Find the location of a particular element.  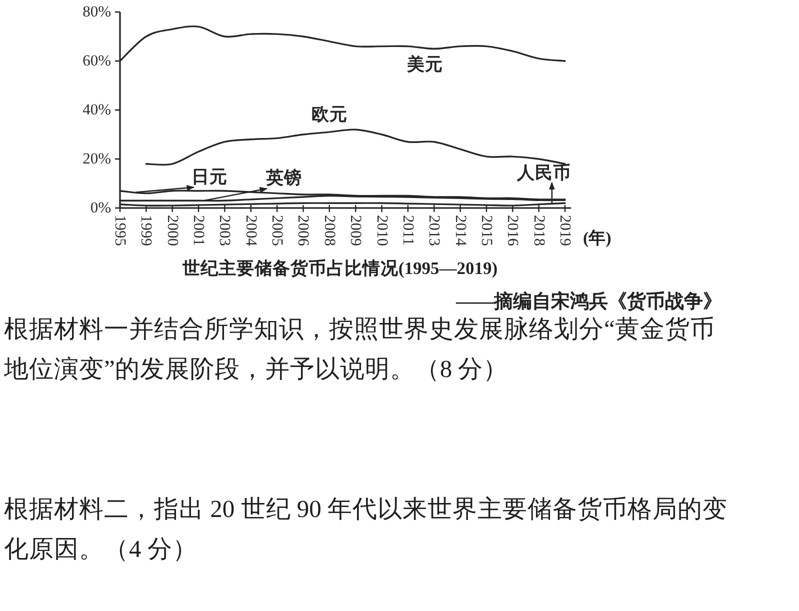

x-tick-label: 1999 is located at coordinates (146, 230).